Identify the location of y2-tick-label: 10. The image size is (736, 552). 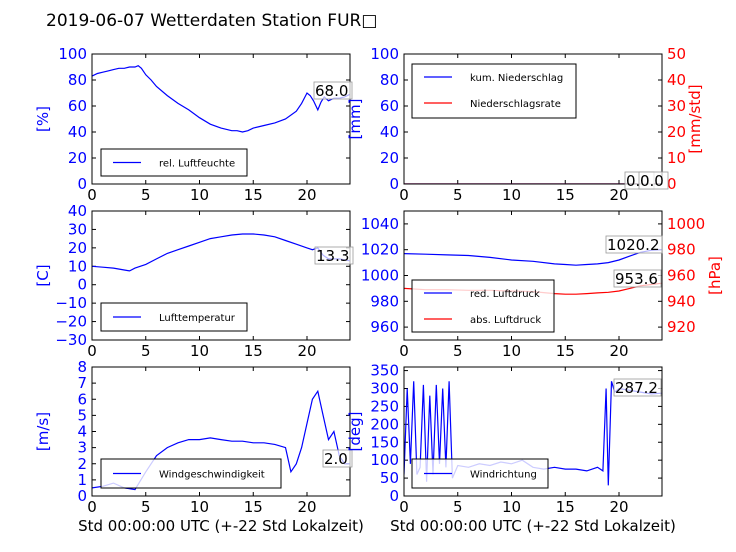
(676, 158).